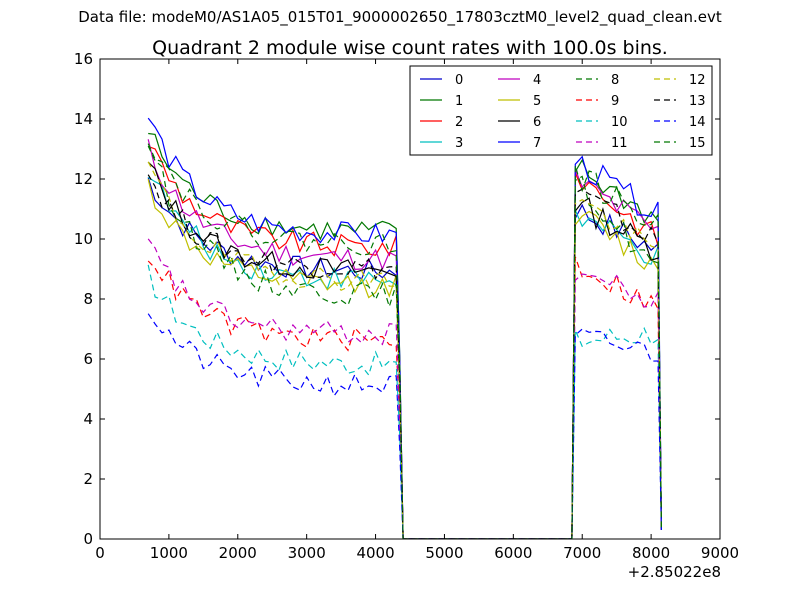 Image resolution: width=800 pixels, height=600 pixels. I want to click on x-tick-label: 5000, so click(444, 553).